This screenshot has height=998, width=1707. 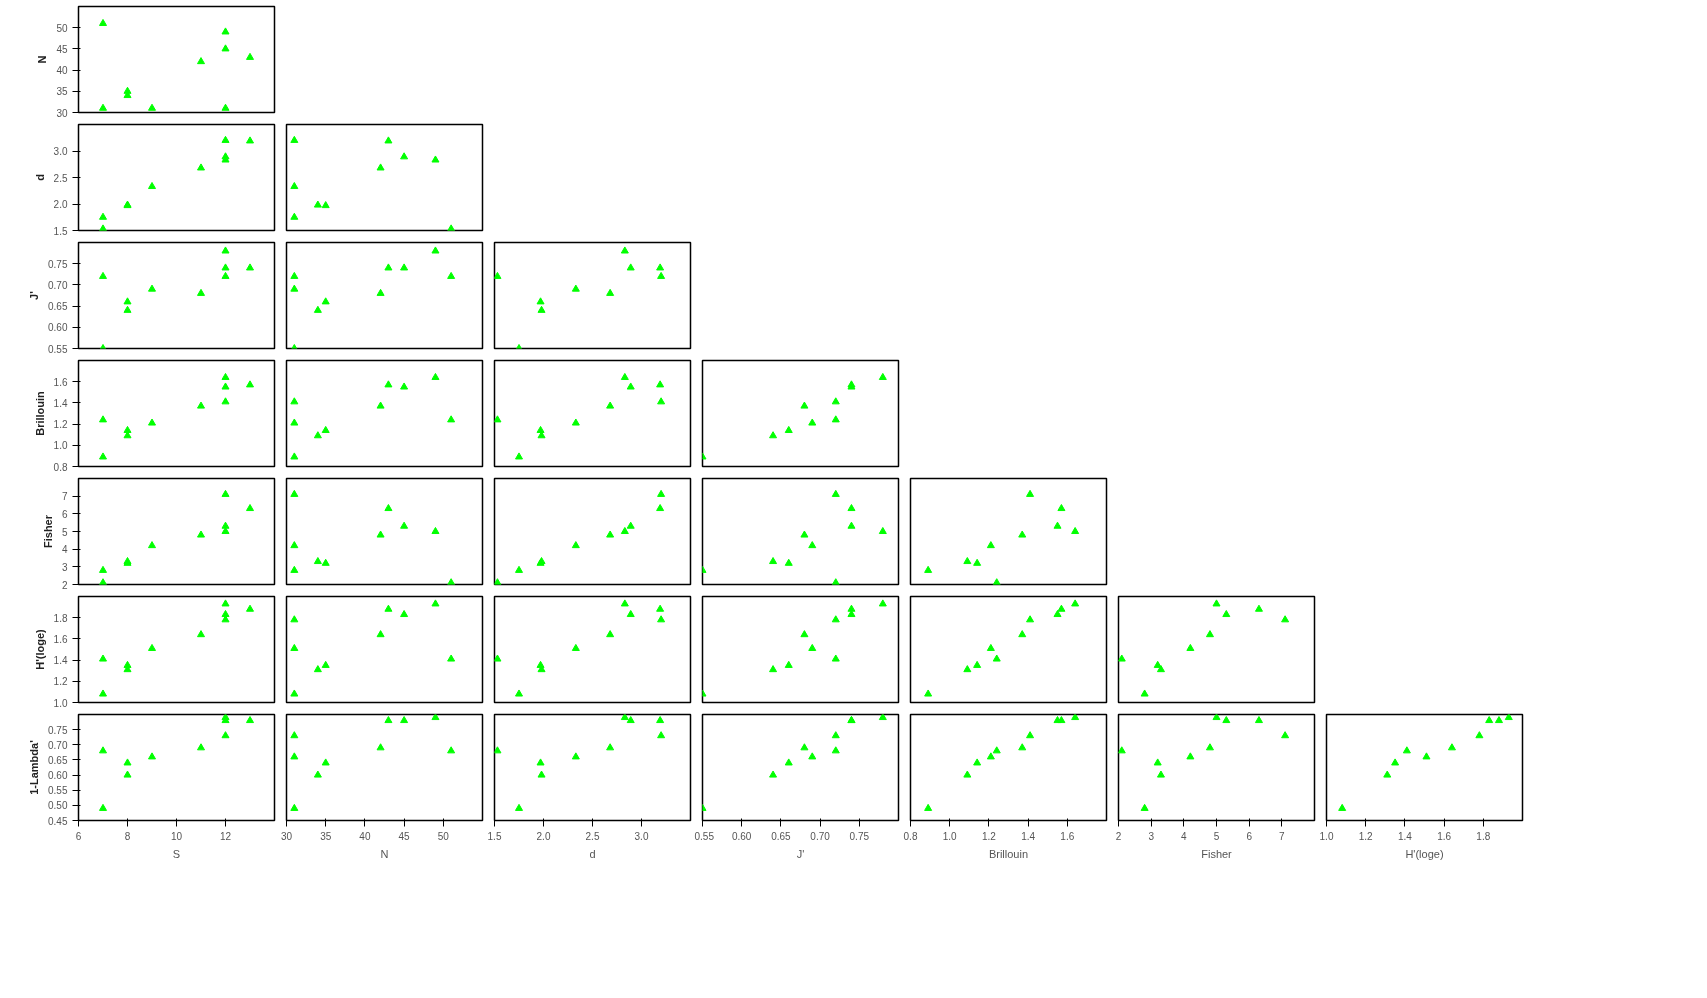 I want to click on y-tick-label: 7, so click(x=64, y=497).